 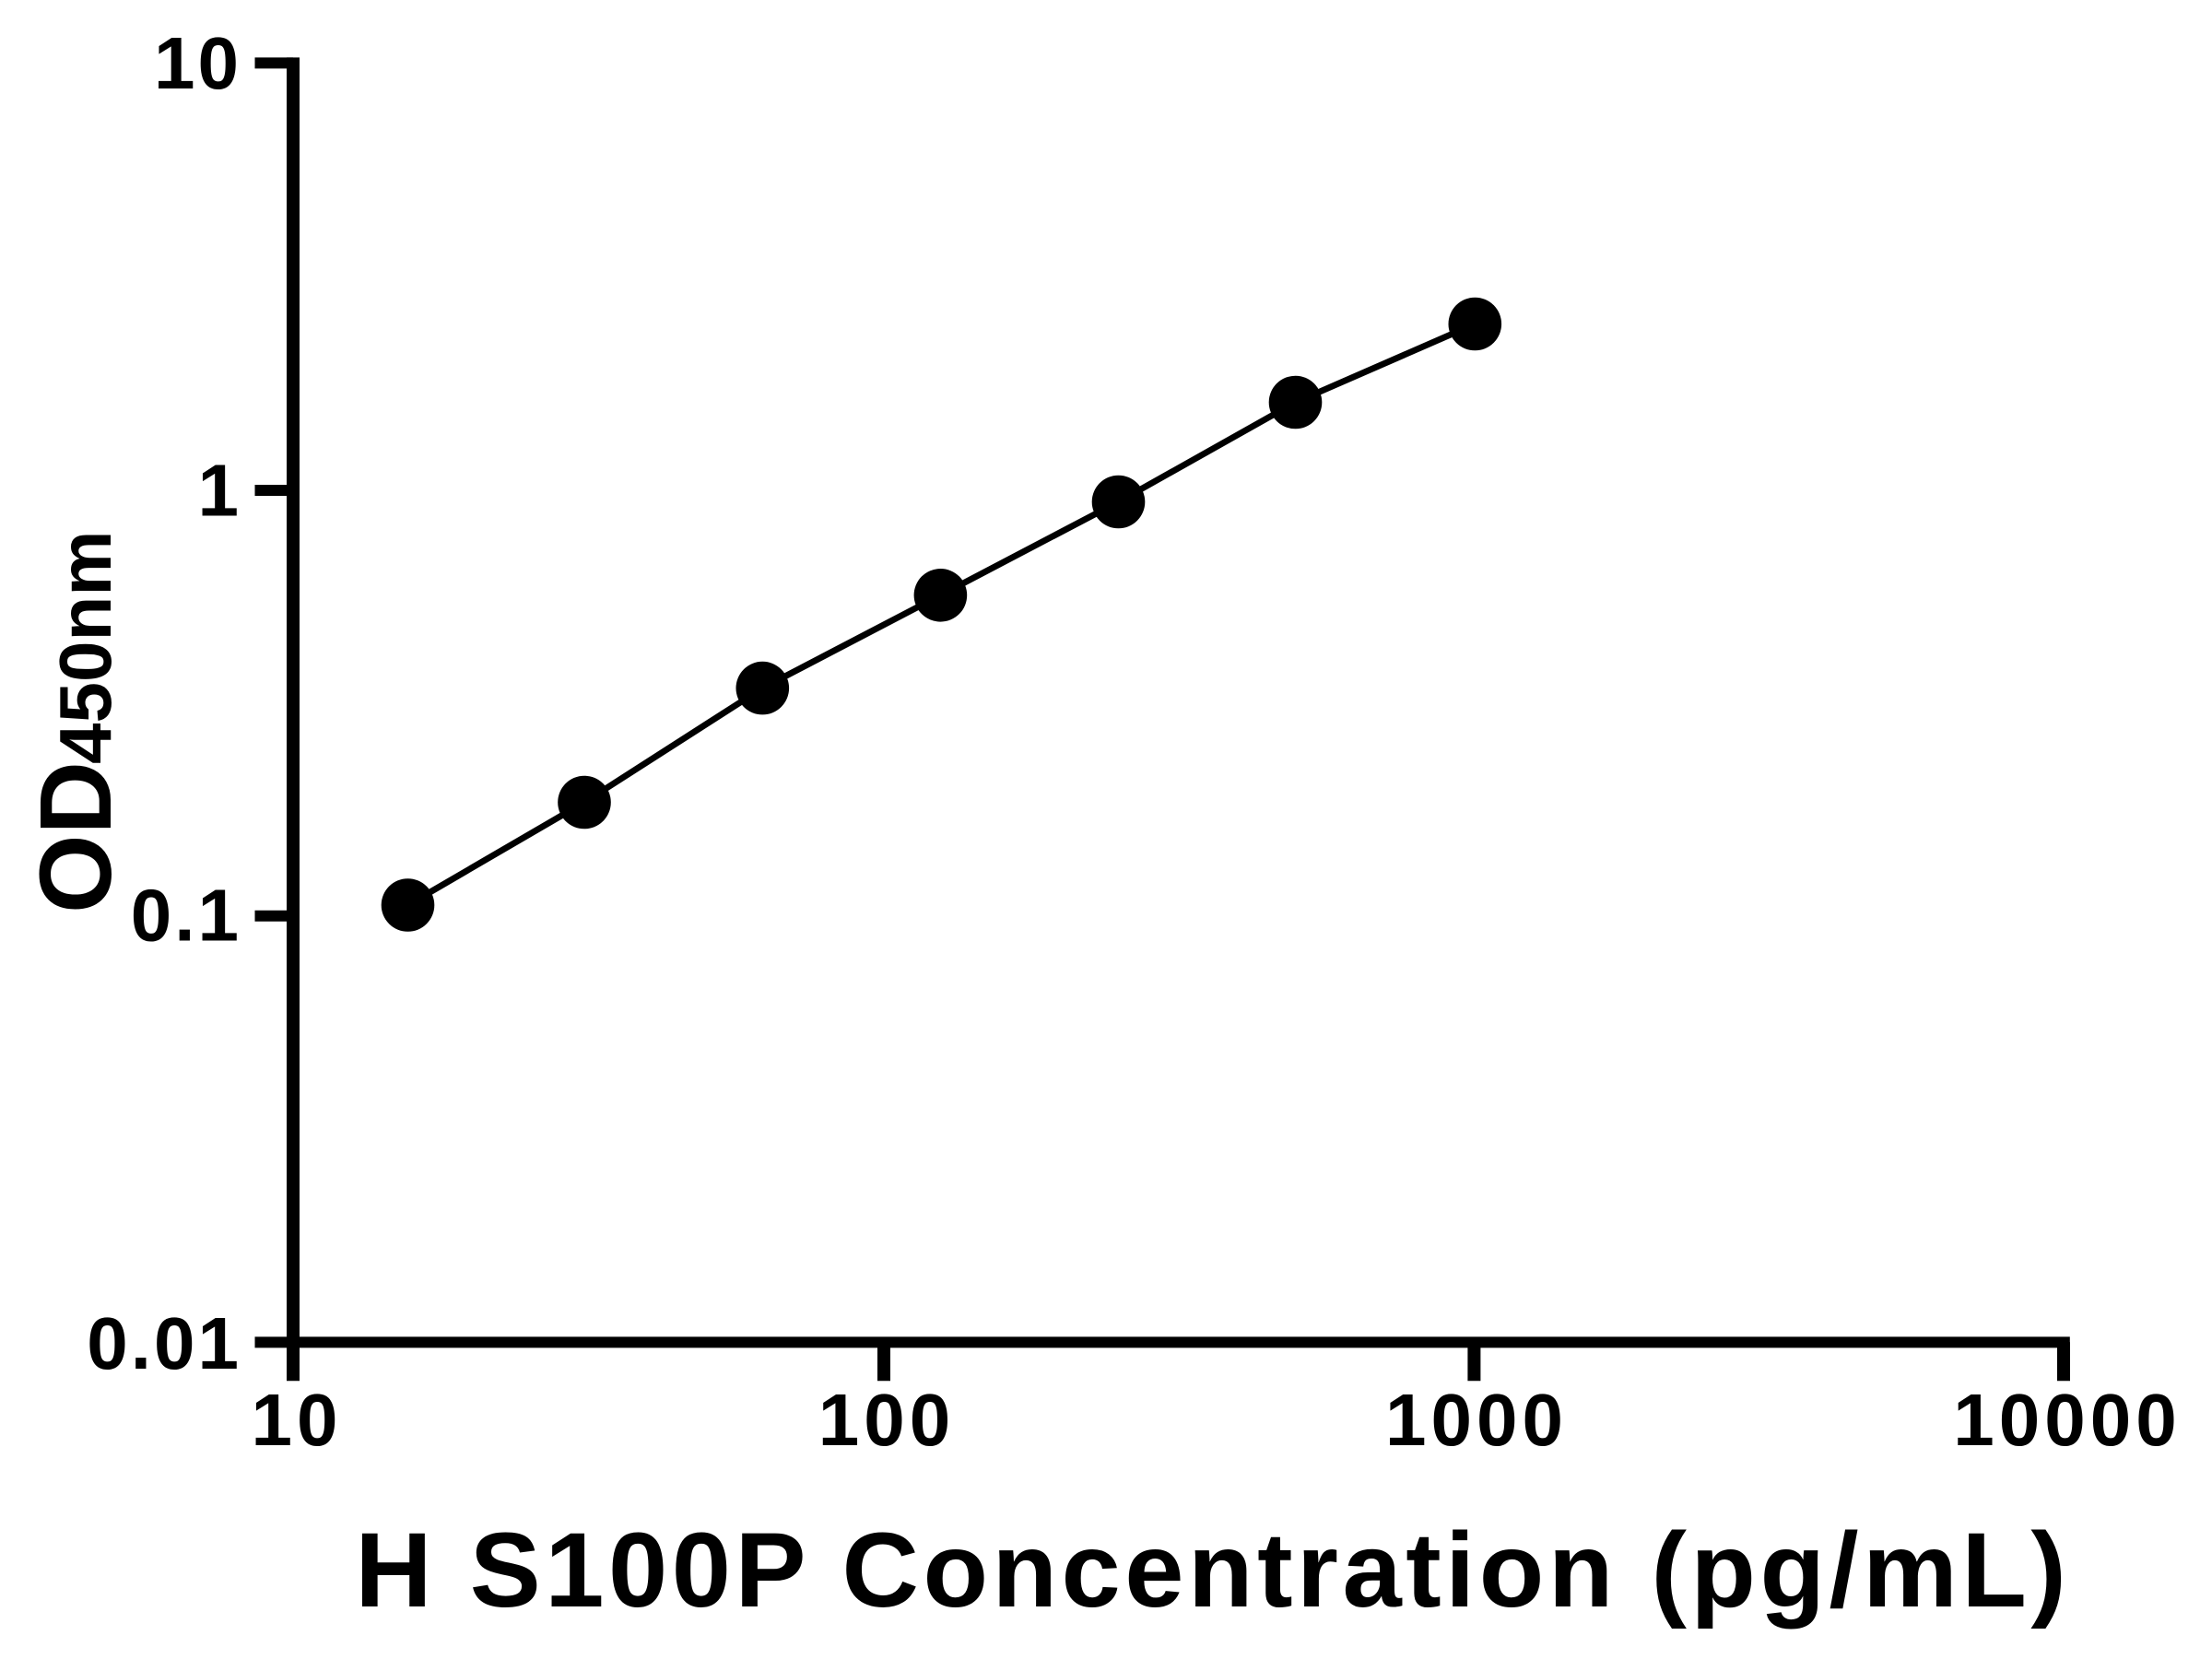 I want to click on svg-text: 0.1, so click(x=186, y=916).